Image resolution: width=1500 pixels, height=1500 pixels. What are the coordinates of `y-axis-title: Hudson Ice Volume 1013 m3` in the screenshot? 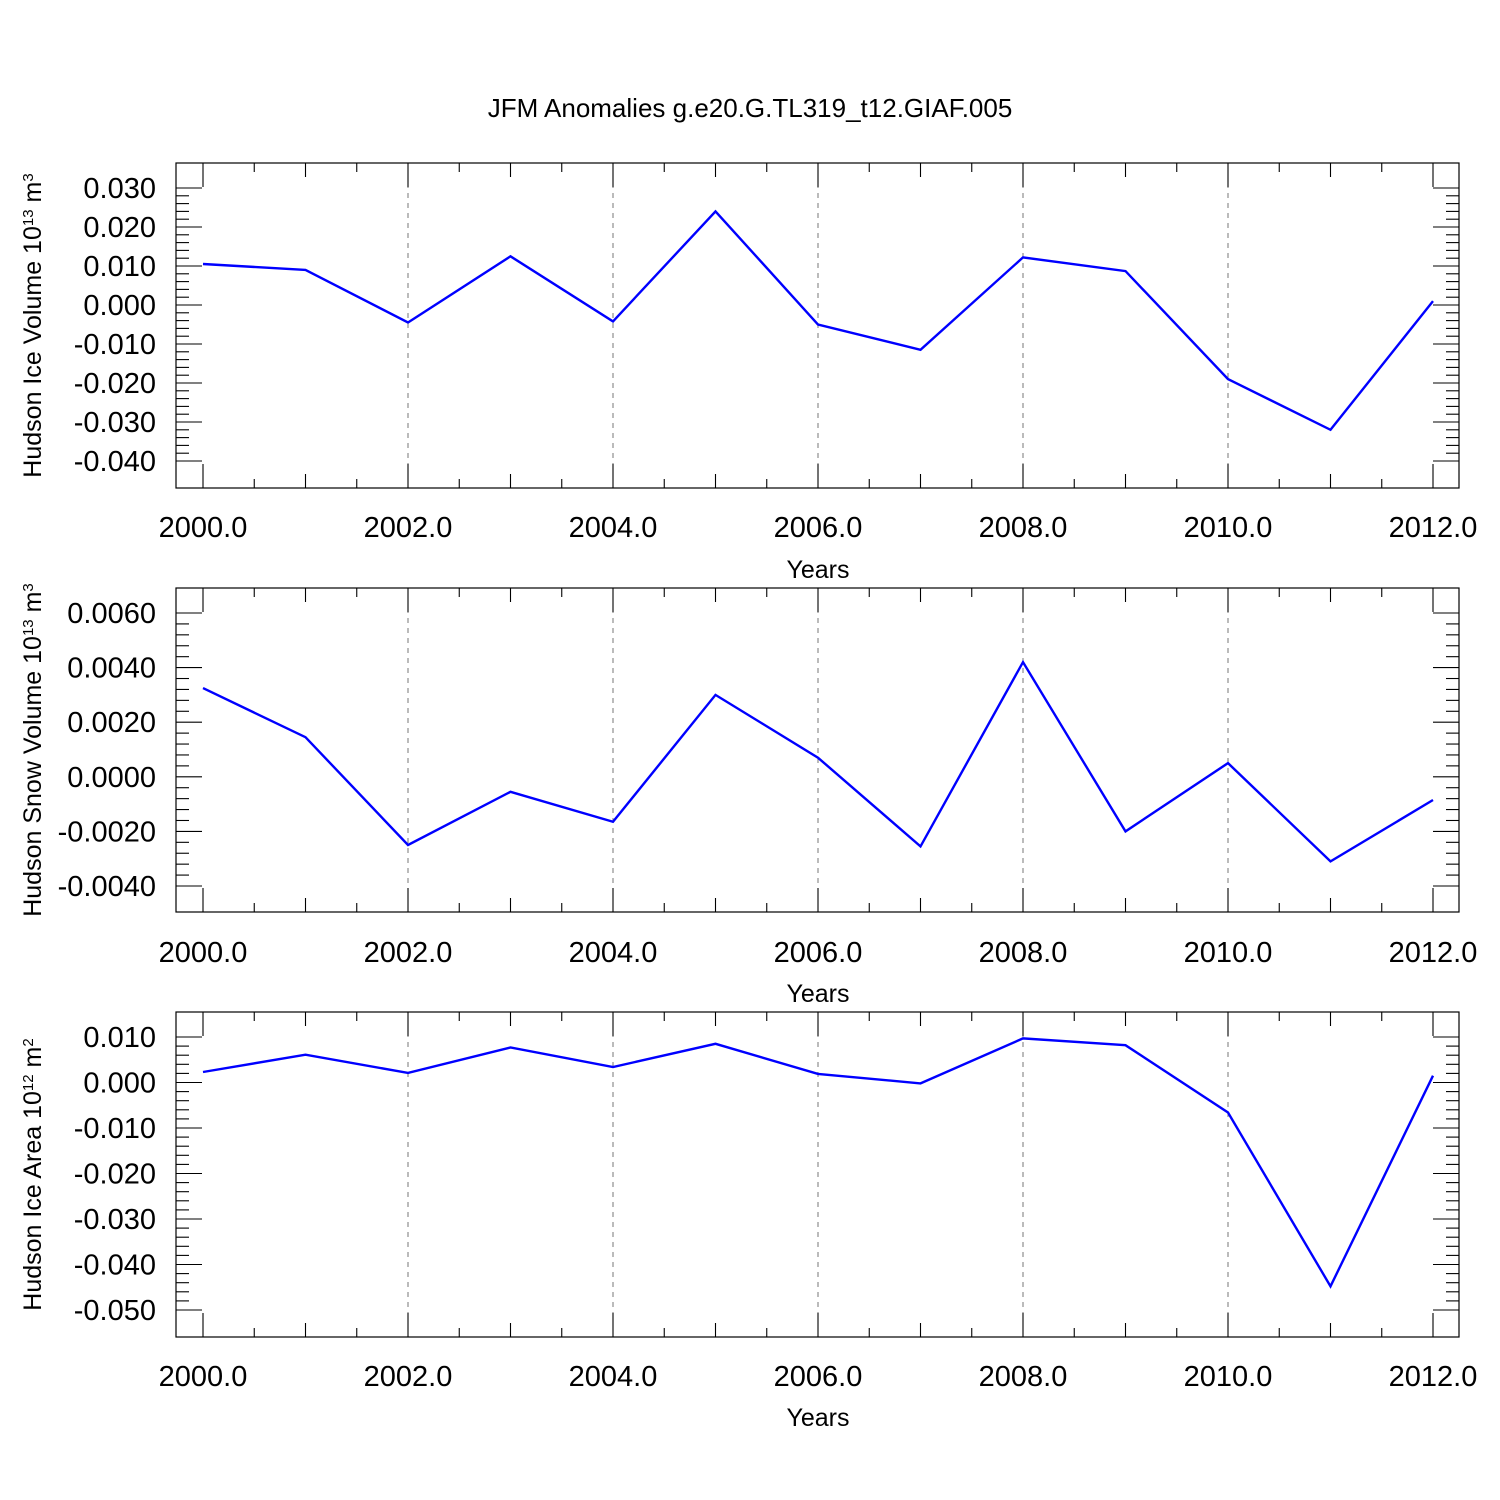 It's located at (33, 325).